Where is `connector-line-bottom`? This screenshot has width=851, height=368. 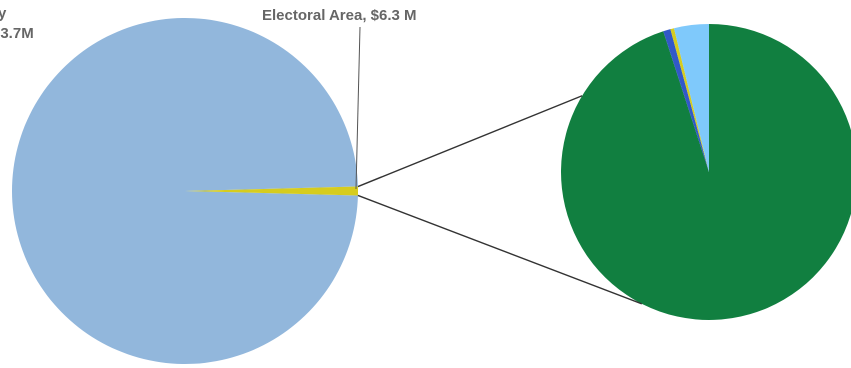
connector-line-bottom is located at coordinates (500, 249).